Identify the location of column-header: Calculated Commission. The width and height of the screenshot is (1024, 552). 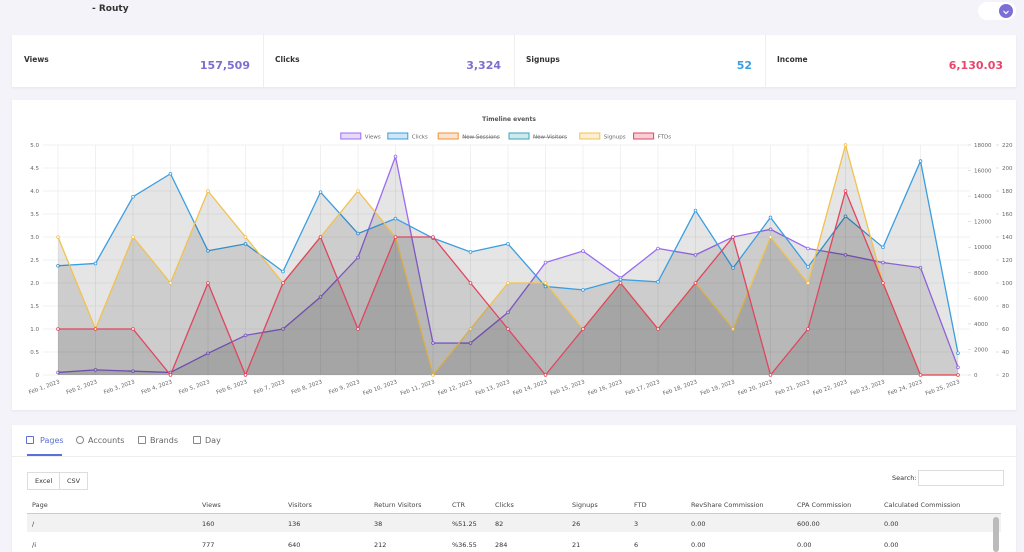
(922, 505).